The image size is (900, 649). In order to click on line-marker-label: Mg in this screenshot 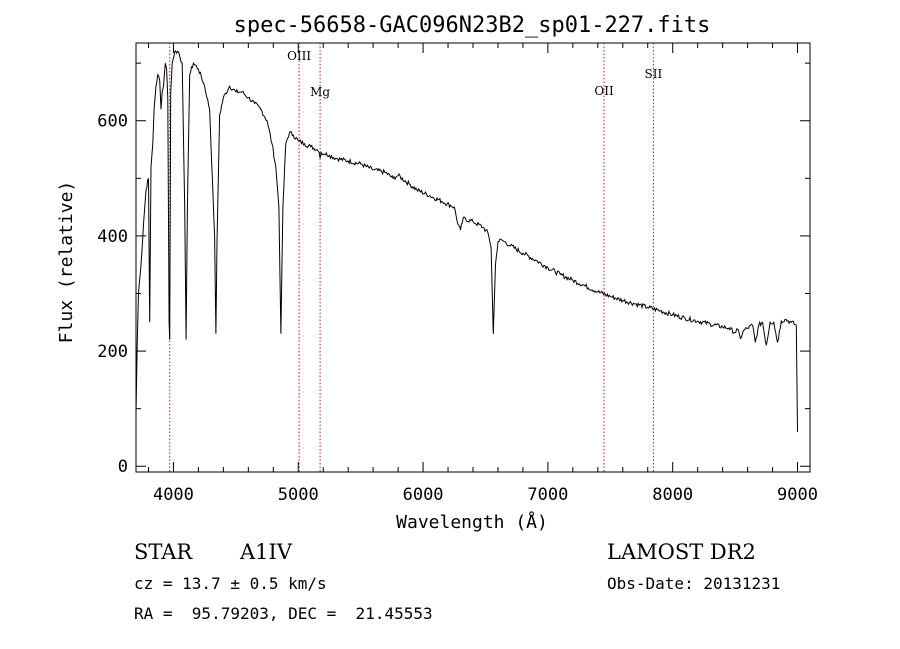, I will do `click(320, 92)`.